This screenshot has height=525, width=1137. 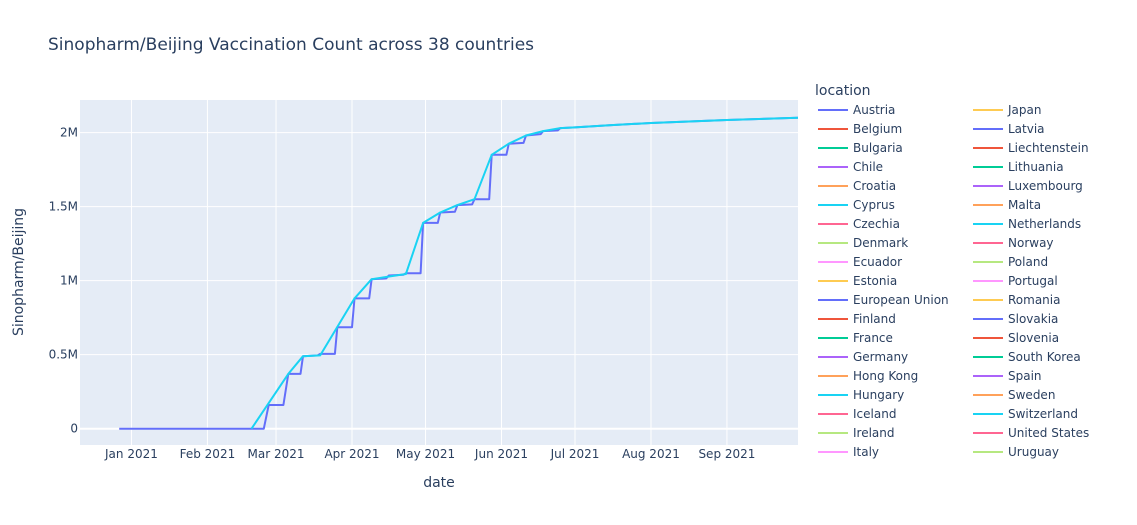 What do you see at coordinates (1044, 224) in the screenshot?
I see `legend-label: Netherlands` at bounding box center [1044, 224].